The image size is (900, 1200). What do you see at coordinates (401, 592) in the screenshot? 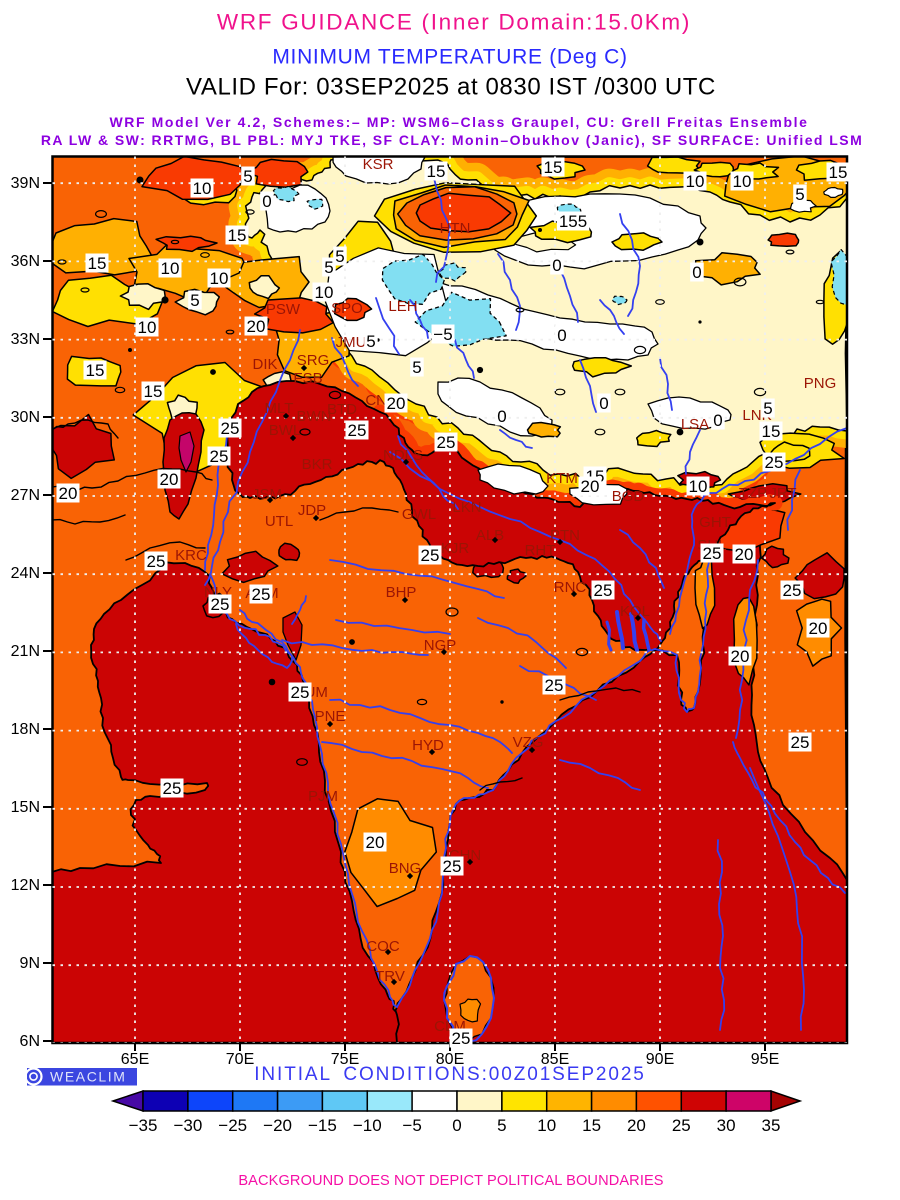
I see `svg-text: BHP` at bounding box center [401, 592].